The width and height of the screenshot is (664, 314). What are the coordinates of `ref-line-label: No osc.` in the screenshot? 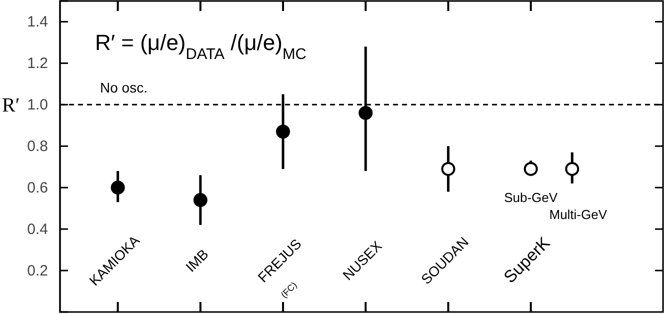 It's located at (124, 88).